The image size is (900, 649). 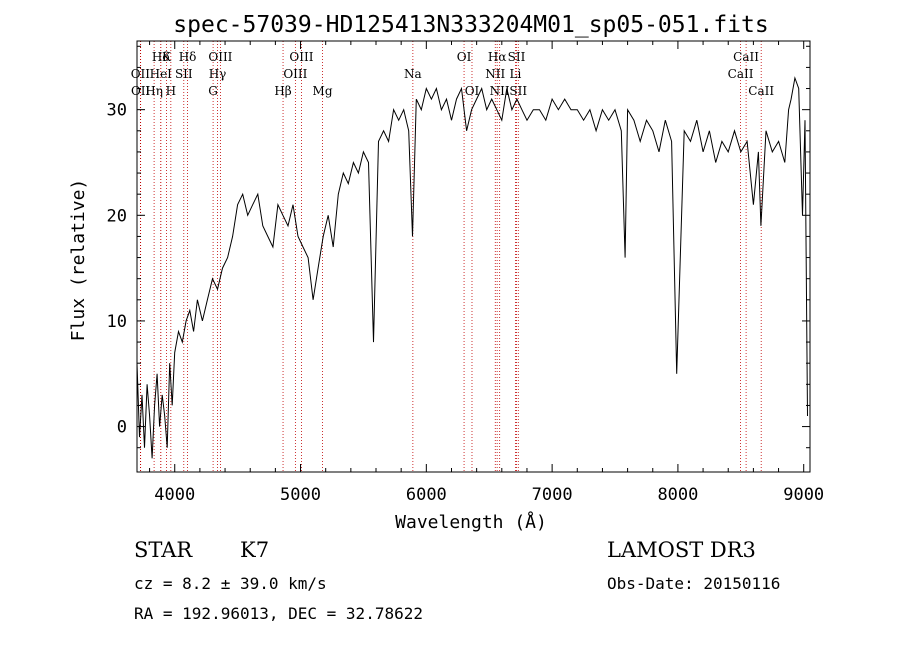 What do you see at coordinates (163, 550) in the screenshot?
I see `class-label: STAR` at bounding box center [163, 550].